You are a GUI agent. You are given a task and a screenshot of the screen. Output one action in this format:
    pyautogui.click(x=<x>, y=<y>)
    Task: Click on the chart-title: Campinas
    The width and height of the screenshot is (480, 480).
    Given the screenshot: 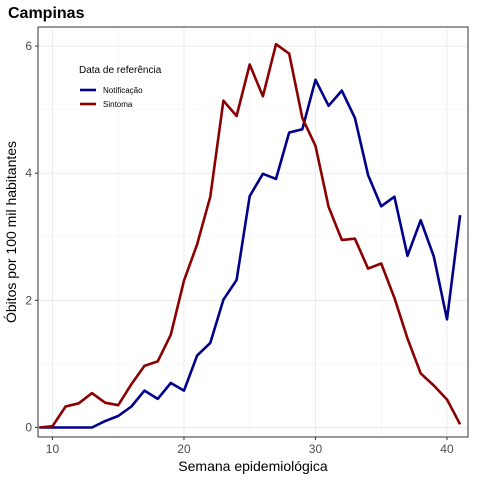 What is the action you would take?
    pyautogui.click(x=46, y=13)
    